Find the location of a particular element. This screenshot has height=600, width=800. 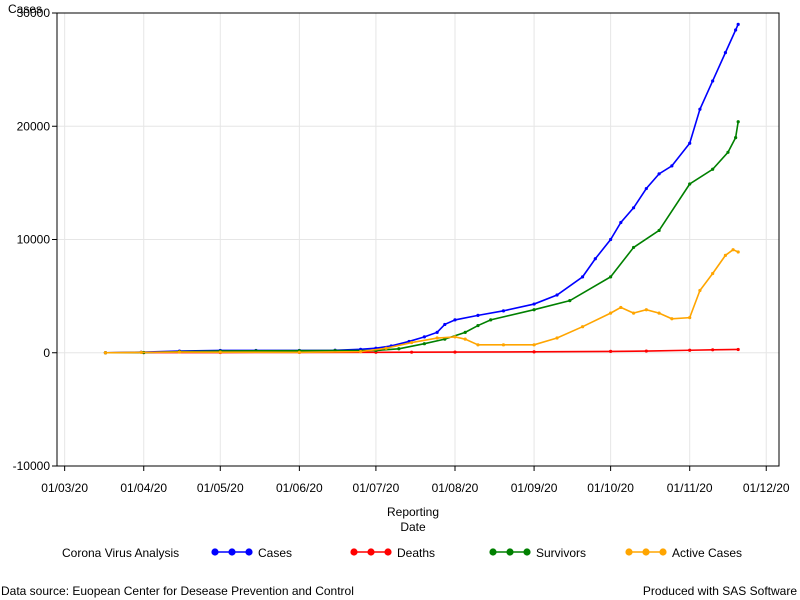

x-axis-label-line-1: Reporting is located at coordinates (413, 512).